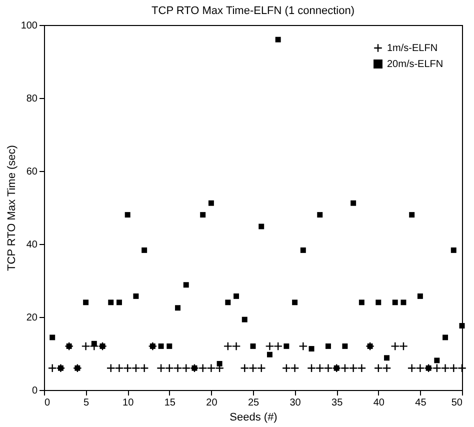 Image resolution: width=474 pixels, height=427 pixels. What do you see at coordinates (296, 403) in the screenshot?
I see `x-tick-label: 30` at bounding box center [296, 403].